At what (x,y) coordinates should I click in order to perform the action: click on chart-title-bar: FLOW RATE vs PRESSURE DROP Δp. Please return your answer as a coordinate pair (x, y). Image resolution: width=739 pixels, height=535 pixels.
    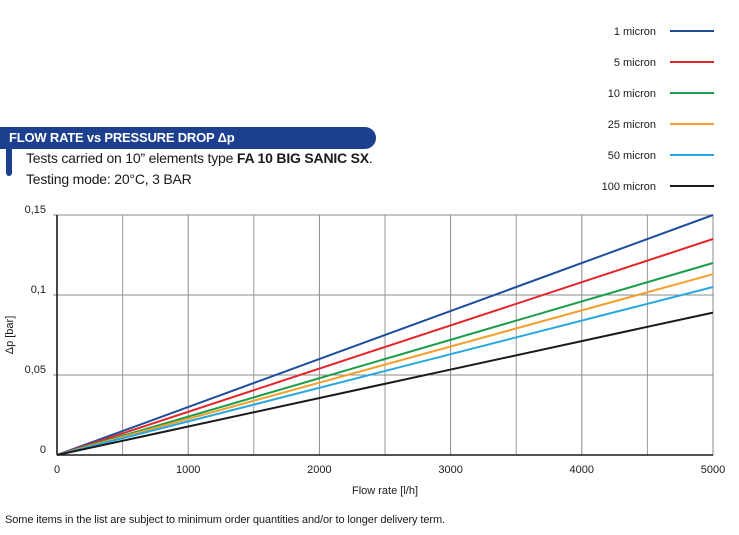
    Looking at the image, I should click on (188, 138).